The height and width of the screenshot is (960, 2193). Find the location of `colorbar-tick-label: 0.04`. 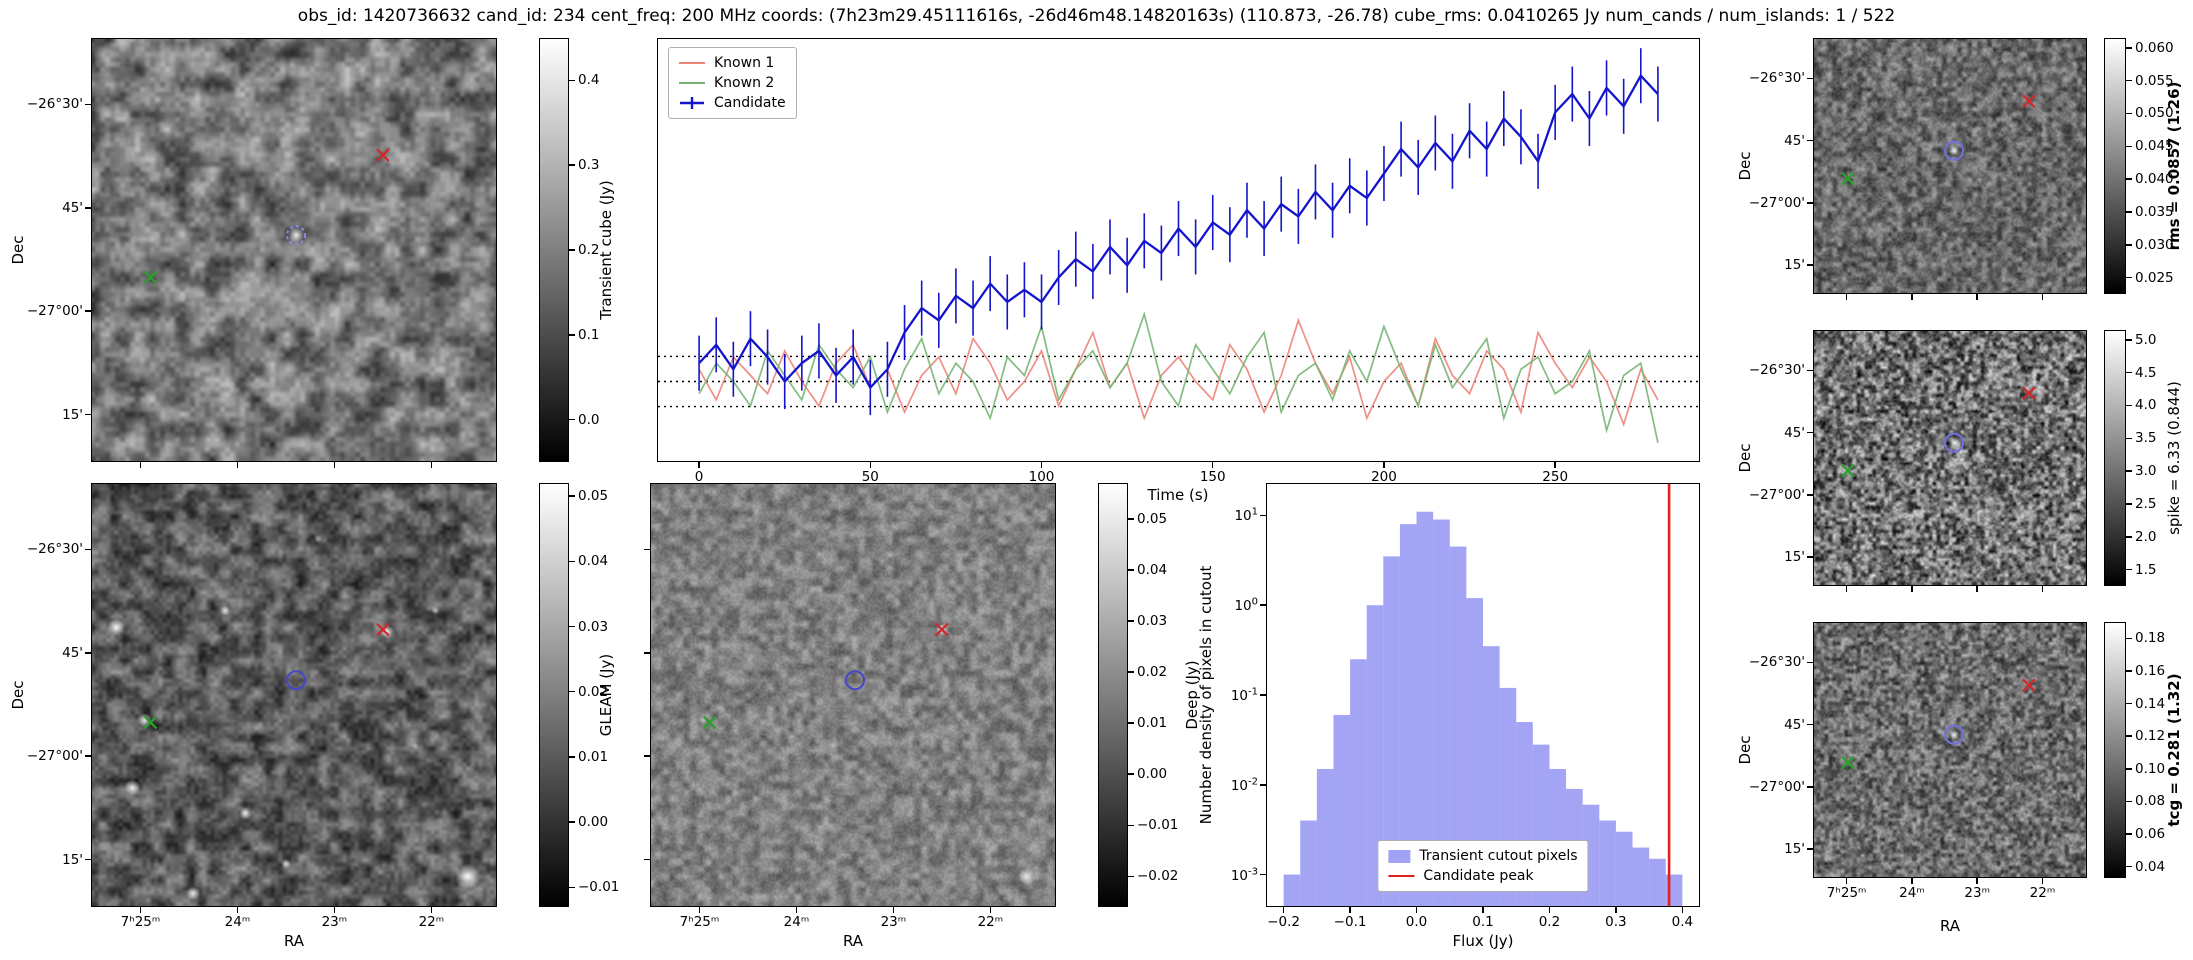

colorbar-tick-label: 0.04 is located at coordinates (2150, 866).